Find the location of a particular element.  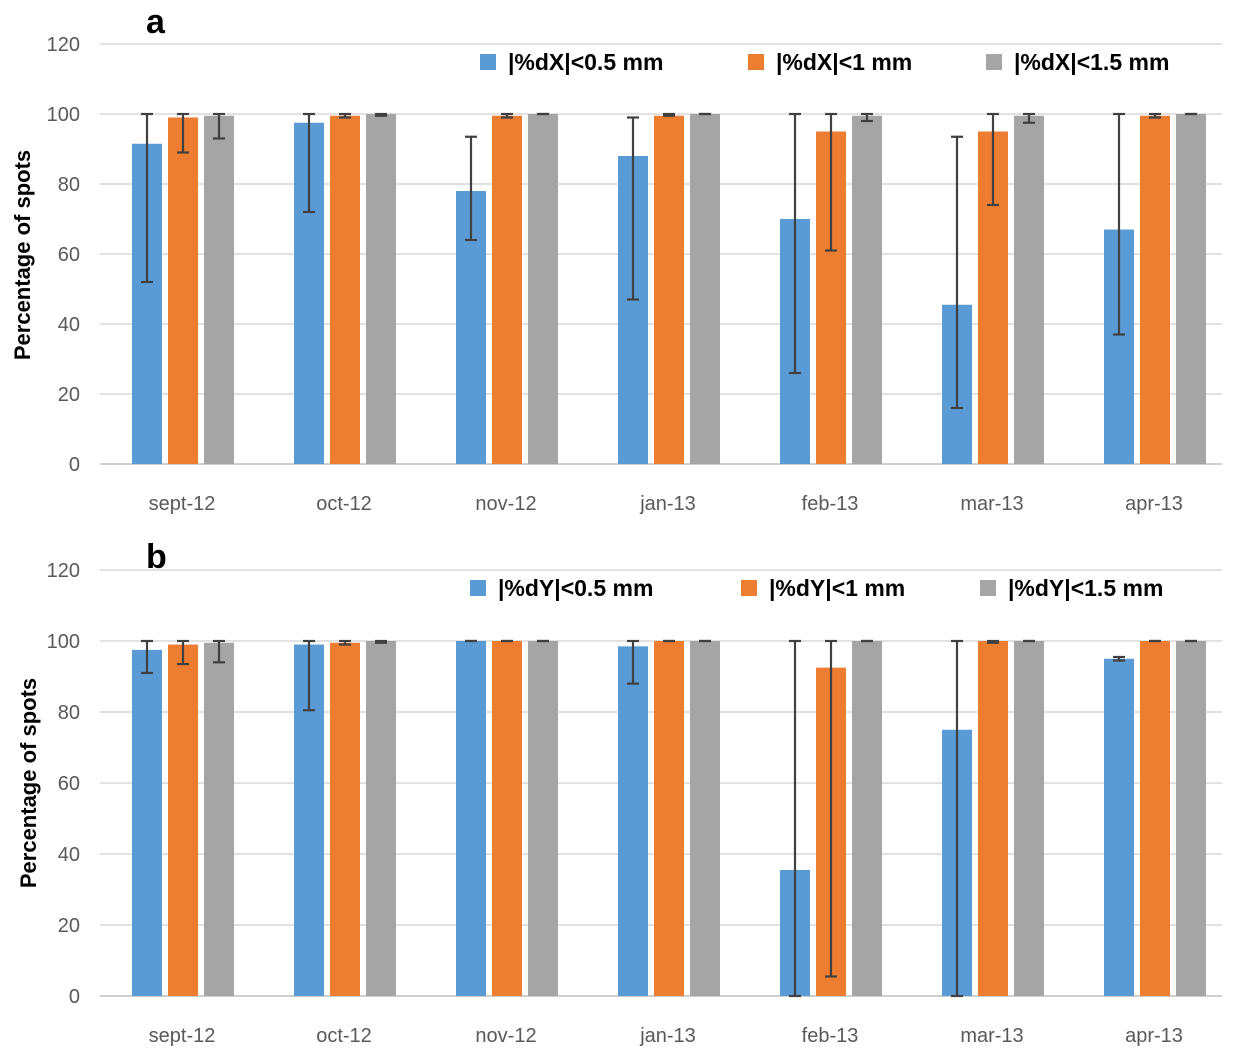

x-tick-label: jan-13 is located at coordinates (667, 1036).